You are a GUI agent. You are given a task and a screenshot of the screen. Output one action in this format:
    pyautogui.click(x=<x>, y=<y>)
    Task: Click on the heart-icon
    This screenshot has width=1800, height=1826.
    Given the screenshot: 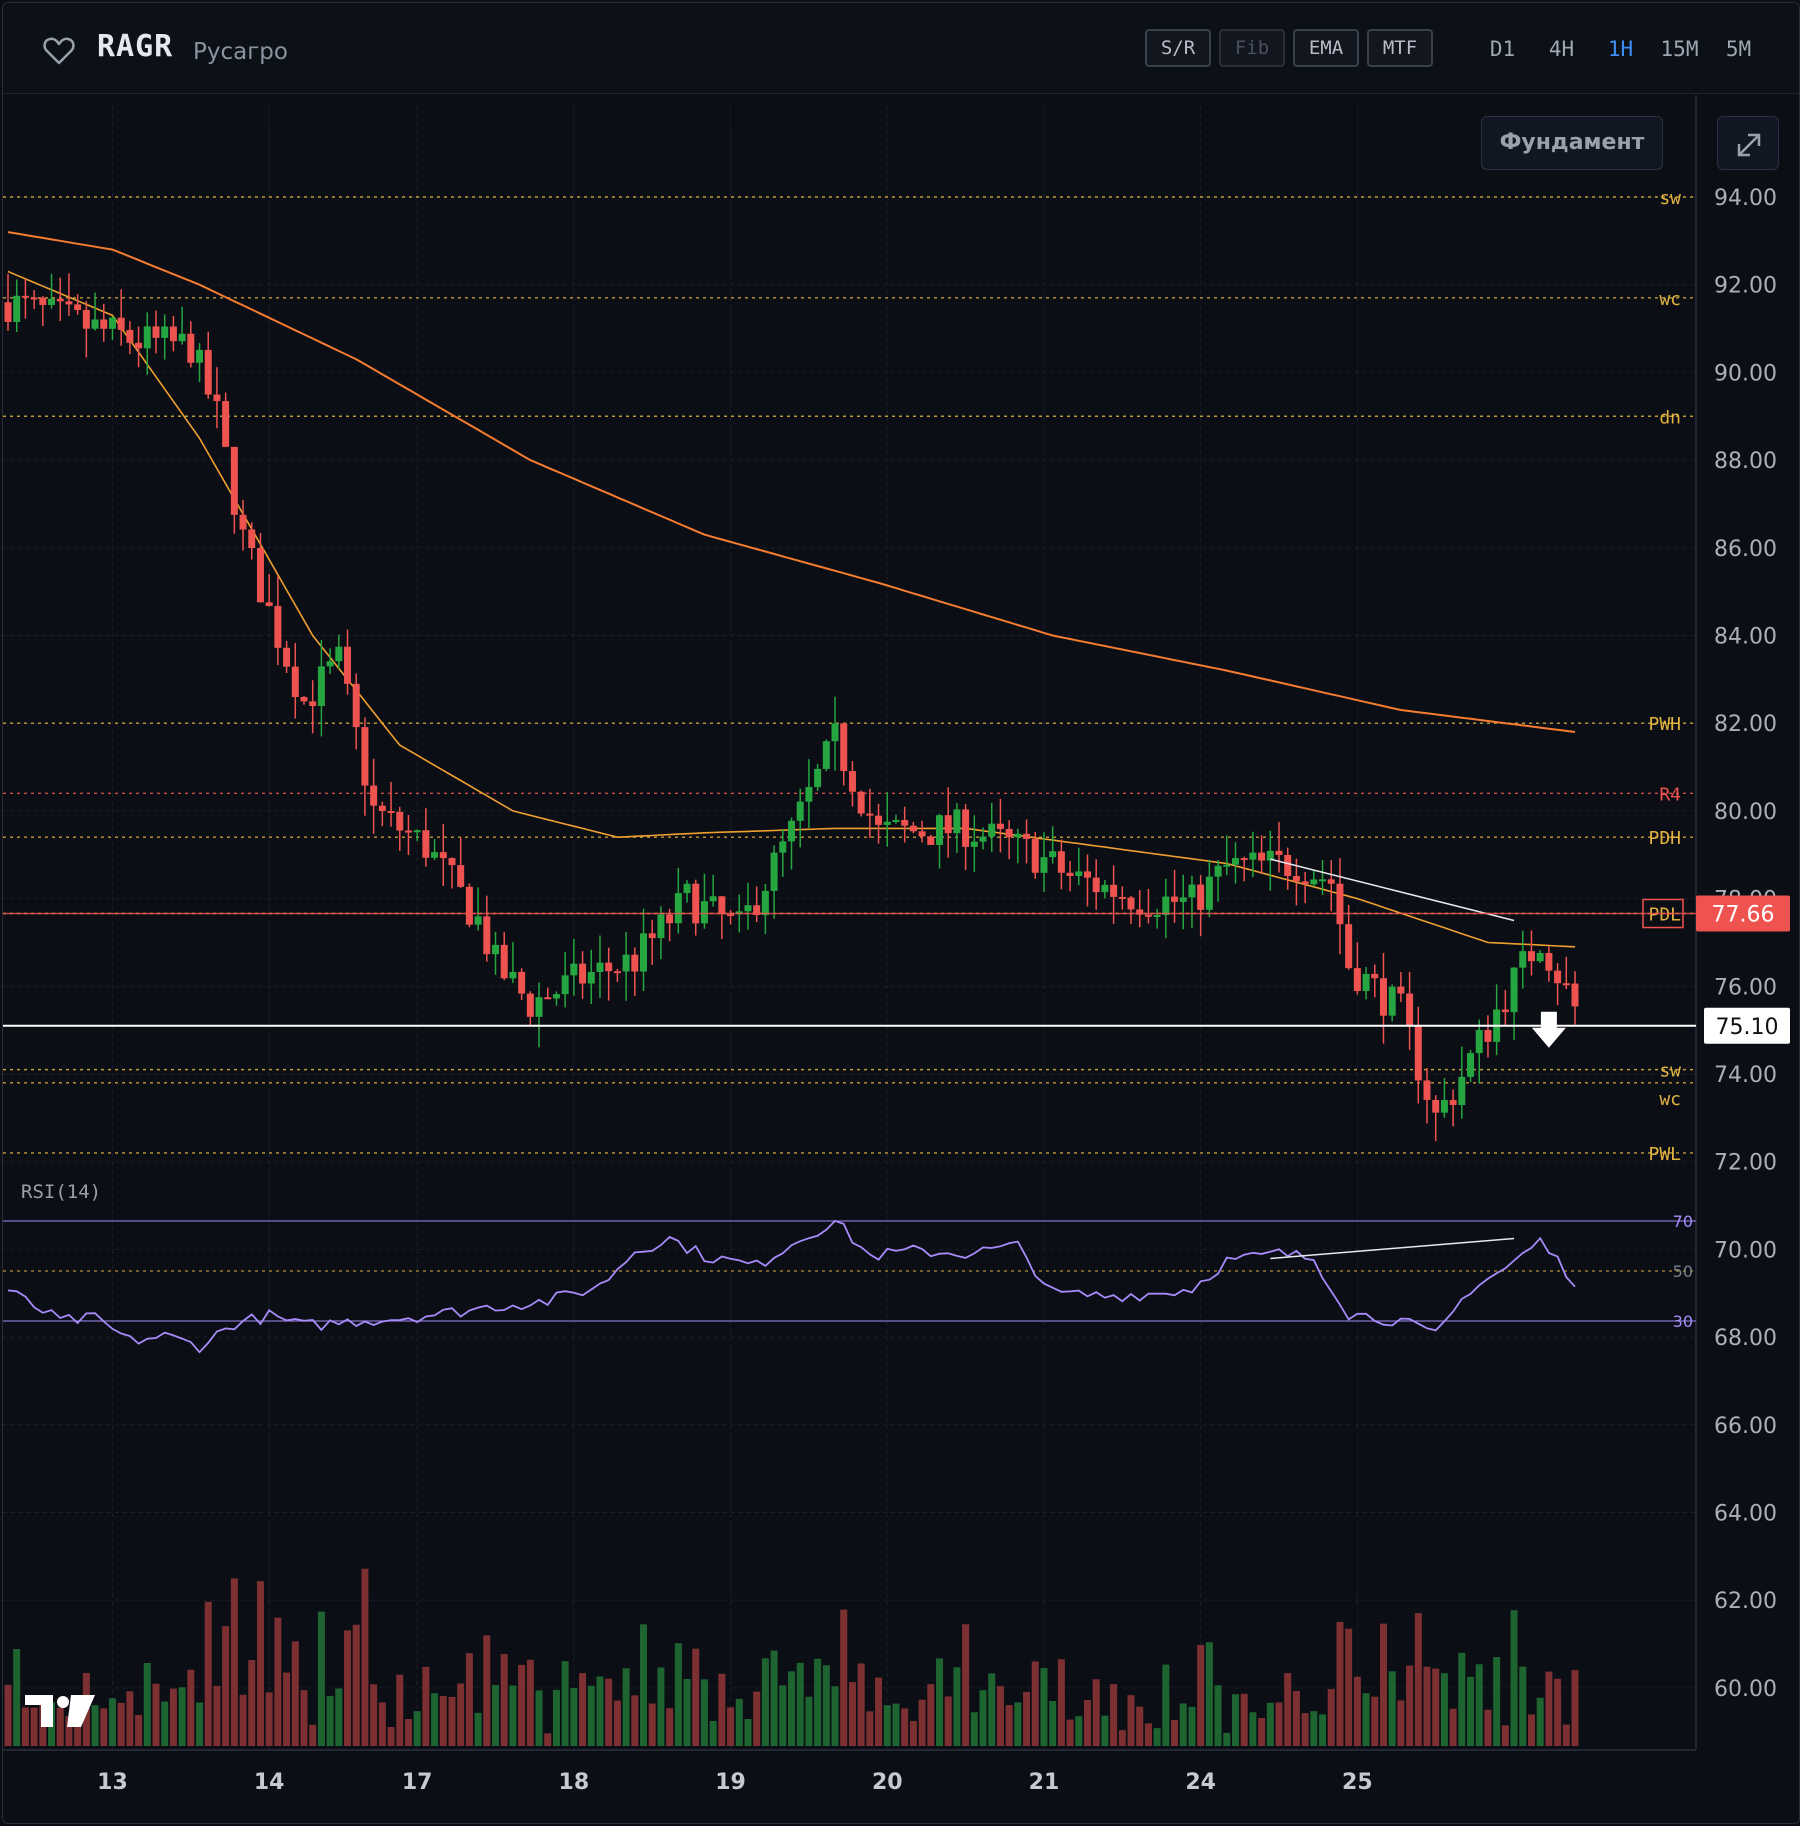 What is the action you would take?
    pyautogui.click(x=59, y=51)
    